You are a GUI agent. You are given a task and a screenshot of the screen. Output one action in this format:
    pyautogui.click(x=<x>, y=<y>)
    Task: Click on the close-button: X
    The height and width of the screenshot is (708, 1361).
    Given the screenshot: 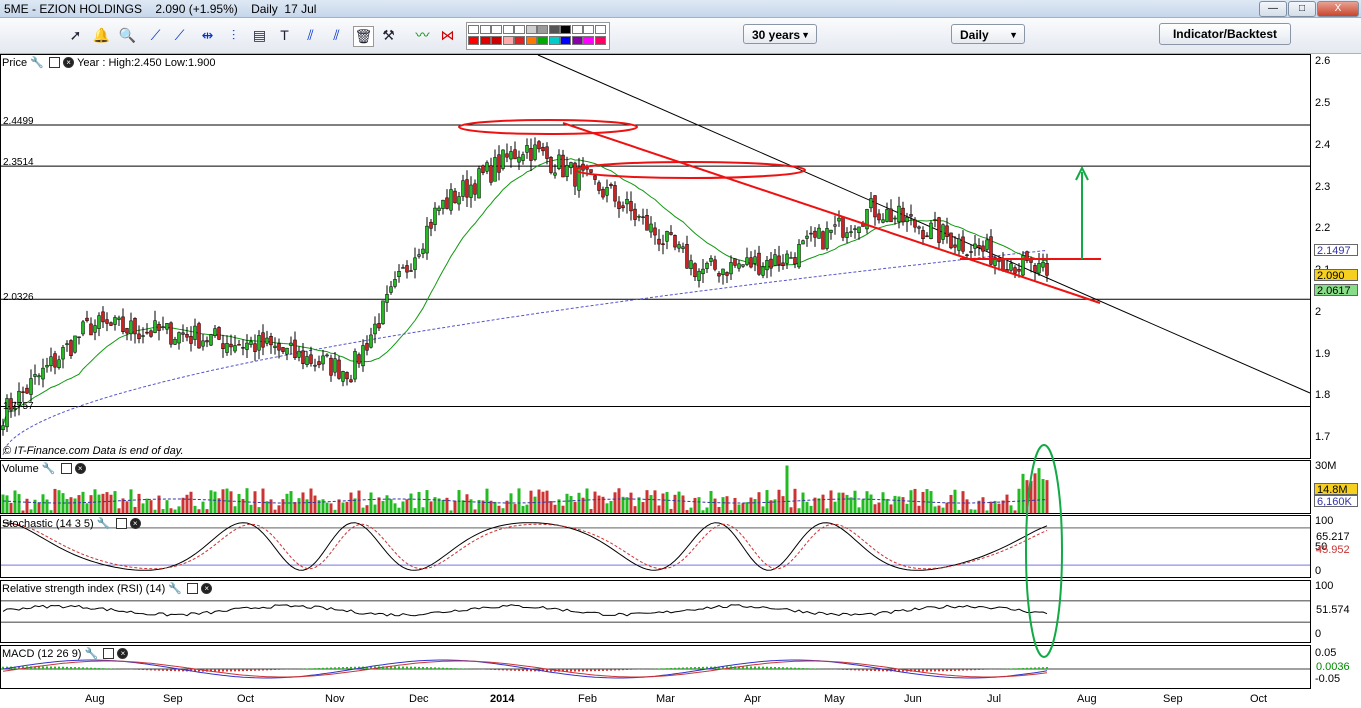 What is the action you would take?
    pyautogui.click(x=1338, y=9)
    